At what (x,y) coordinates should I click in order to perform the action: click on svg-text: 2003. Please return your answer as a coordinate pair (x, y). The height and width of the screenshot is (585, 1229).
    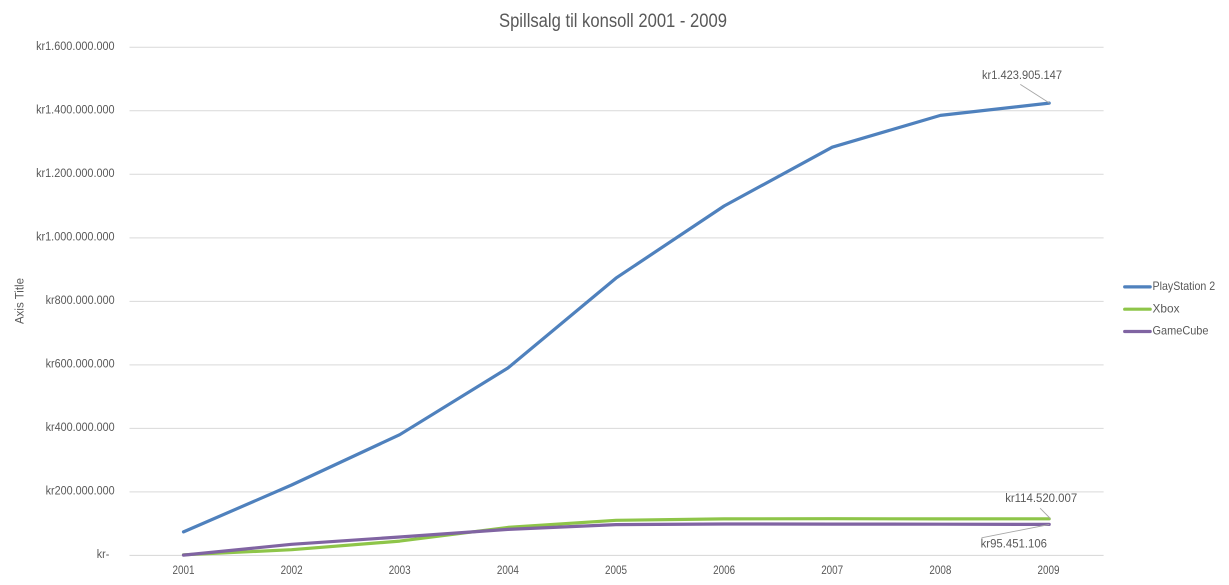
    Looking at the image, I should click on (400, 571).